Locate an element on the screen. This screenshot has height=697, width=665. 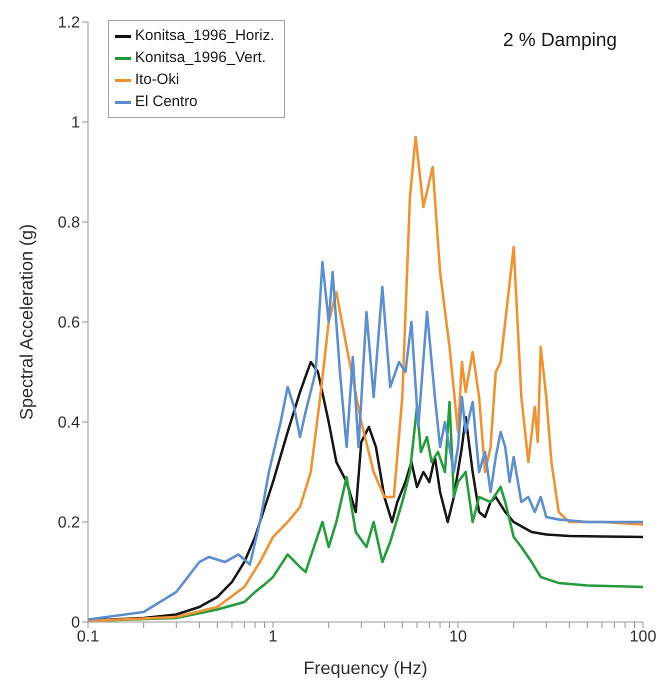
y-tick-label: 1.2 is located at coordinates (69, 23).